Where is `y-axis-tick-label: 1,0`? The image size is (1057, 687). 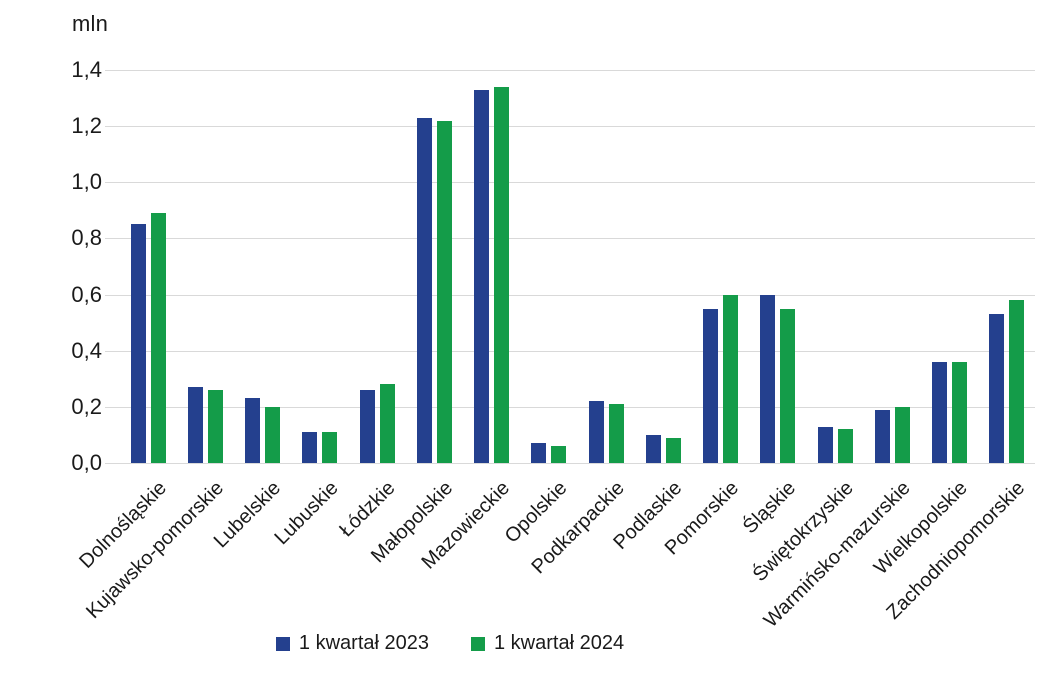 y-axis-tick-label: 1,0 is located at coordinates (86, 181).